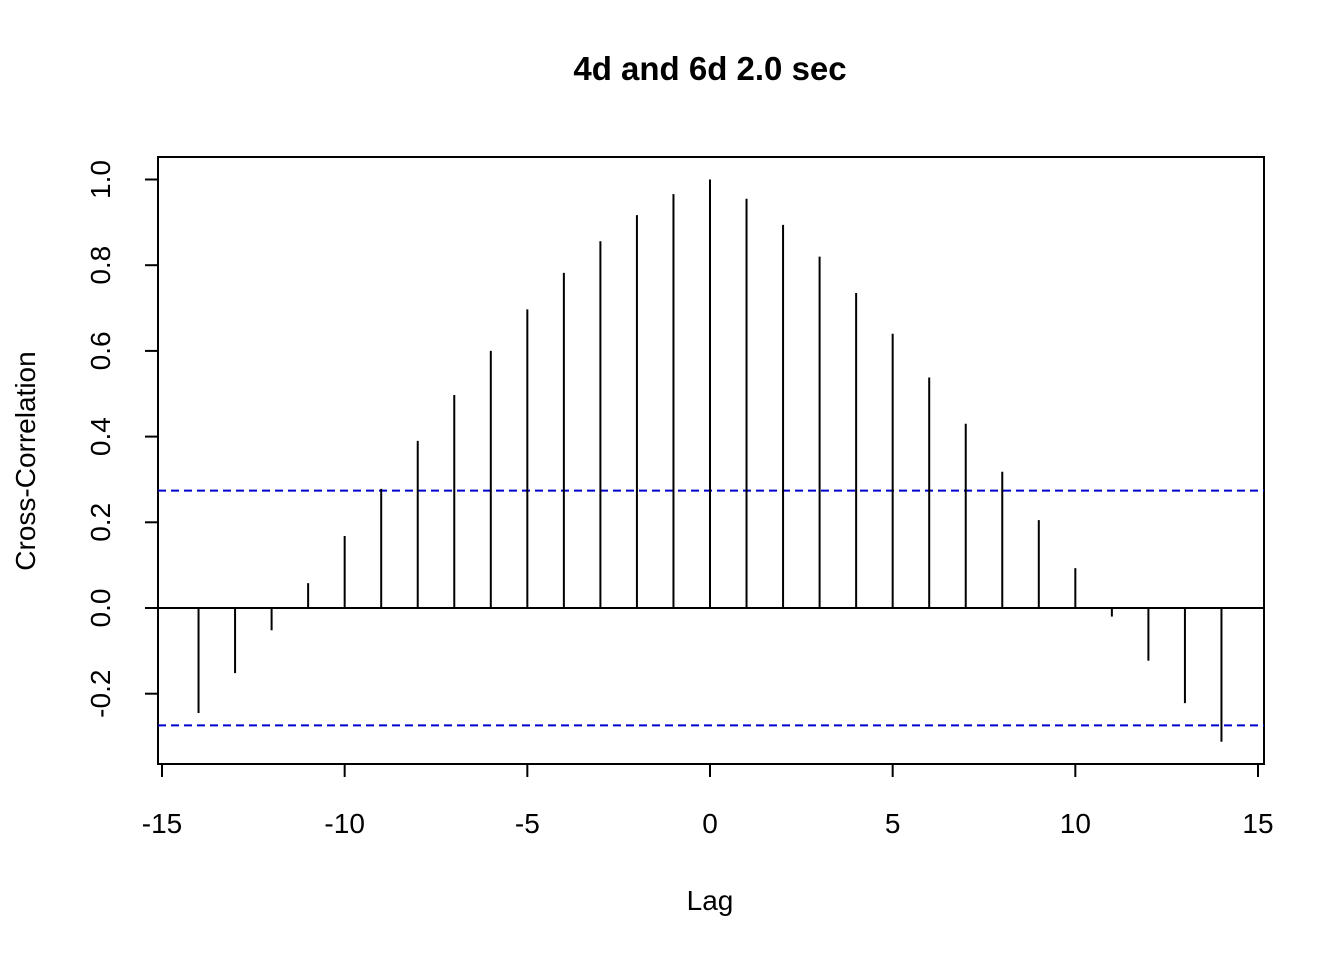 This screenshot has width=1344, height=960. I want to click on y-tick-label: 0.6, so click(100, 350).